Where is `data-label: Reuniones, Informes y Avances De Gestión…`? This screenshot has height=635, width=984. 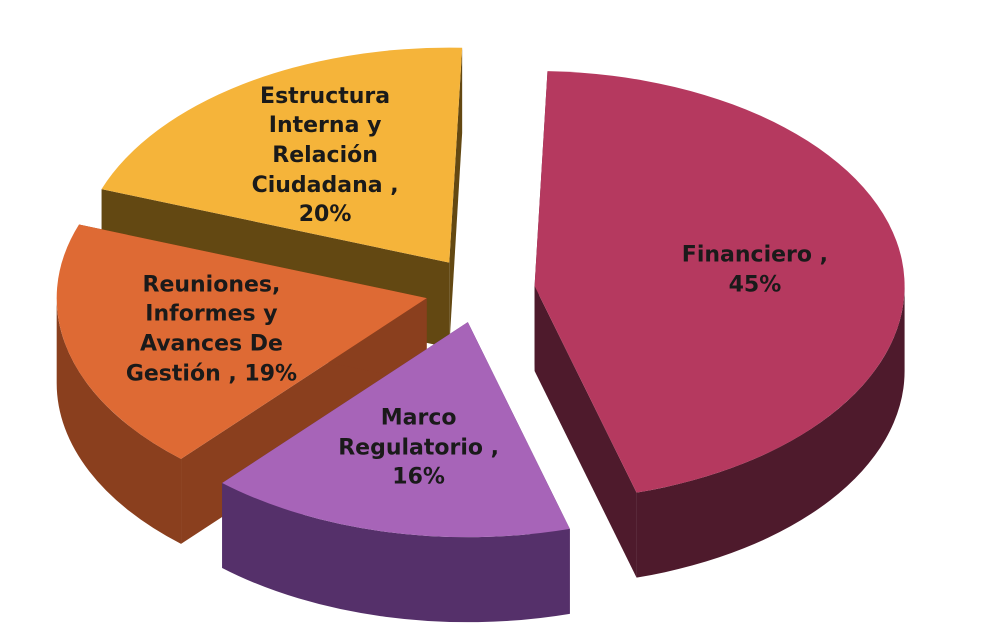 data-label: Reuniones, Informes y Avances De Gestión… is located at coordinates (211, 329).